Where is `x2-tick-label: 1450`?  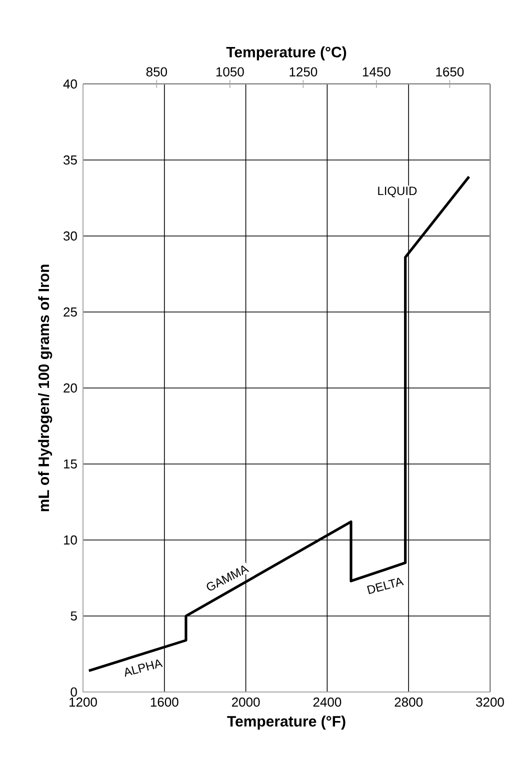 x2-tick-label: 1450 is located at coordinates (376, 71).